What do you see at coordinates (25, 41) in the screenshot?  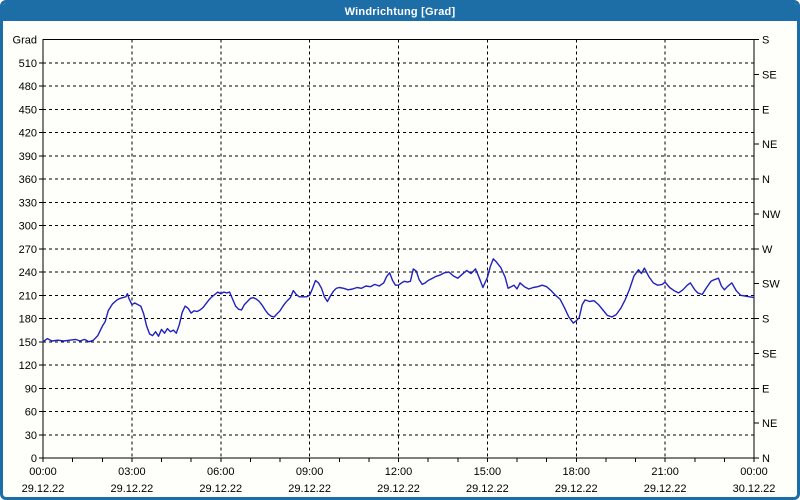 I see `y-axis-unit-label: Grad` at bounding box center [25, 41].